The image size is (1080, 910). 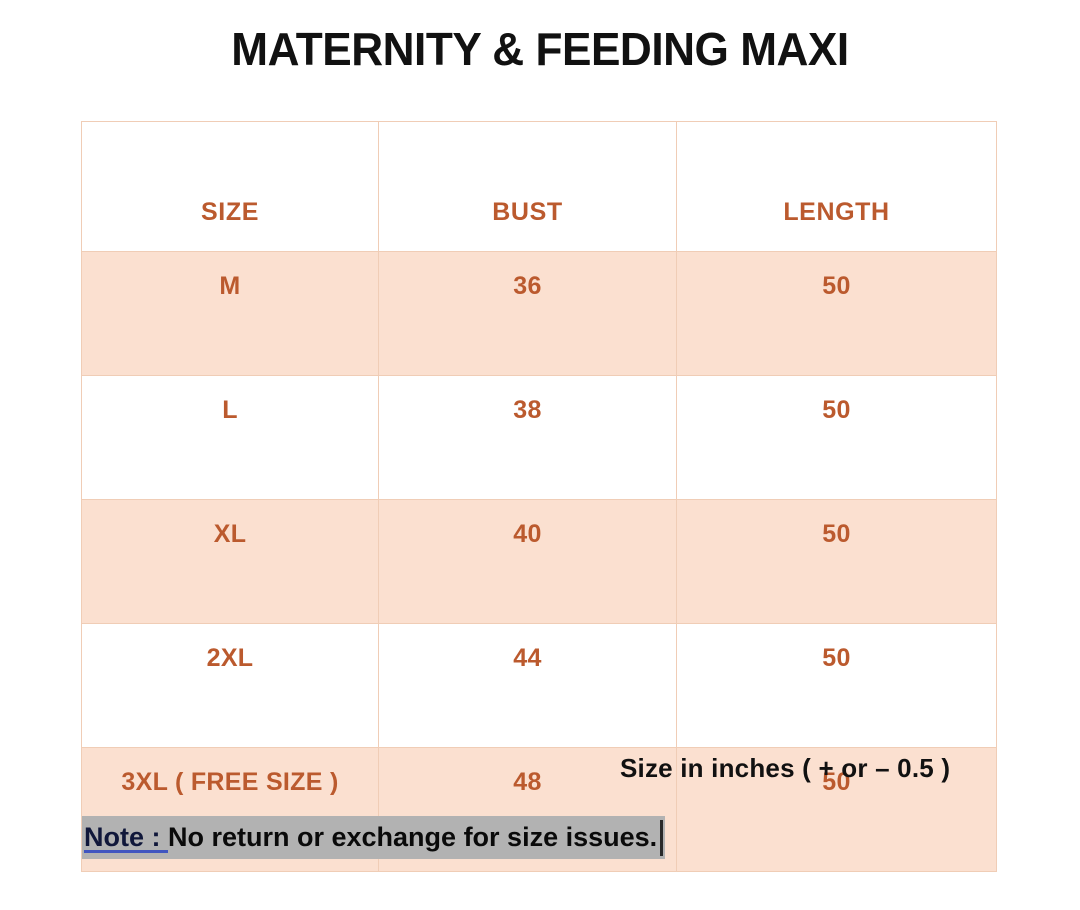 What do you see at coordinates (527, 437) in the screenshot?
I see `cell-bust: 38` at bounding box center [527, 437].